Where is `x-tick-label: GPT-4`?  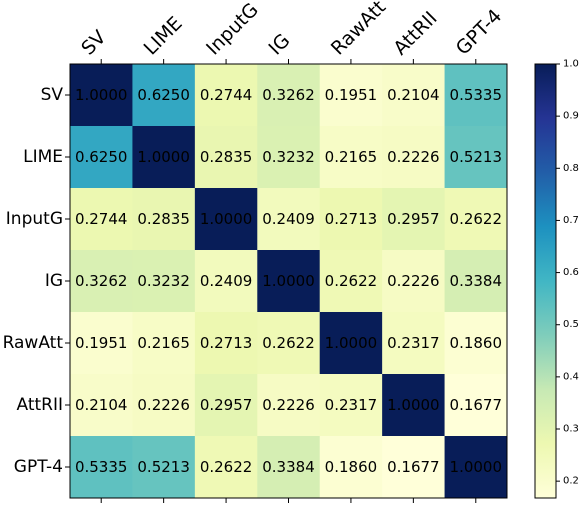
x-tick-label: GPT-4 is located at coordinates (479, 32).